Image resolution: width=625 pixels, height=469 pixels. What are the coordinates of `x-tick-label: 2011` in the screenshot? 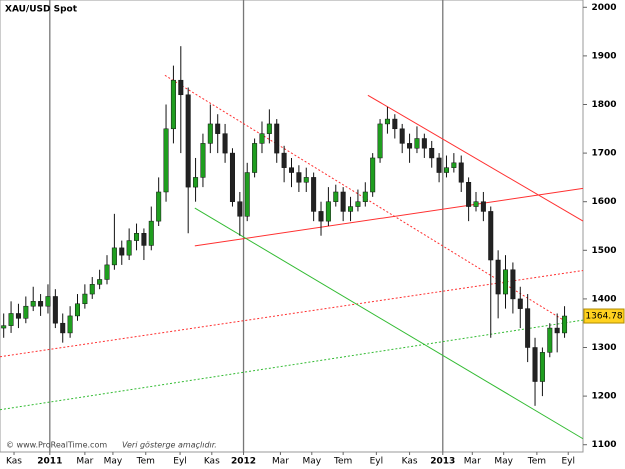 It's located at (49, 462).